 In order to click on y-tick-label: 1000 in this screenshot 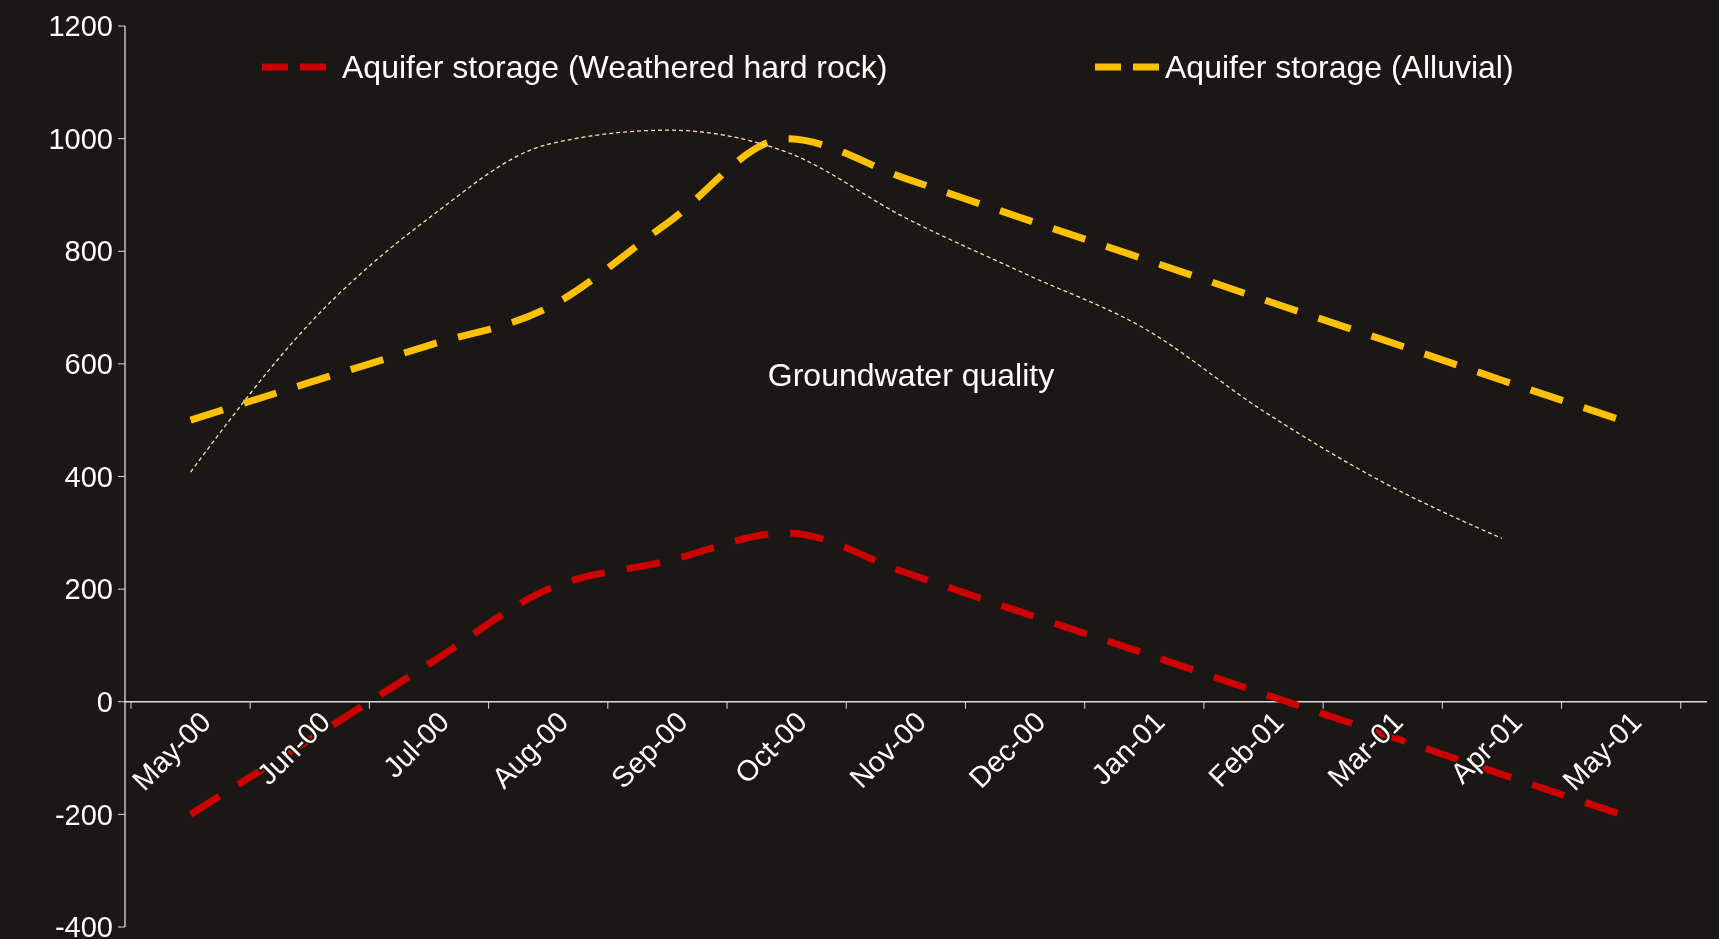, I will do `click(80, 138)`.